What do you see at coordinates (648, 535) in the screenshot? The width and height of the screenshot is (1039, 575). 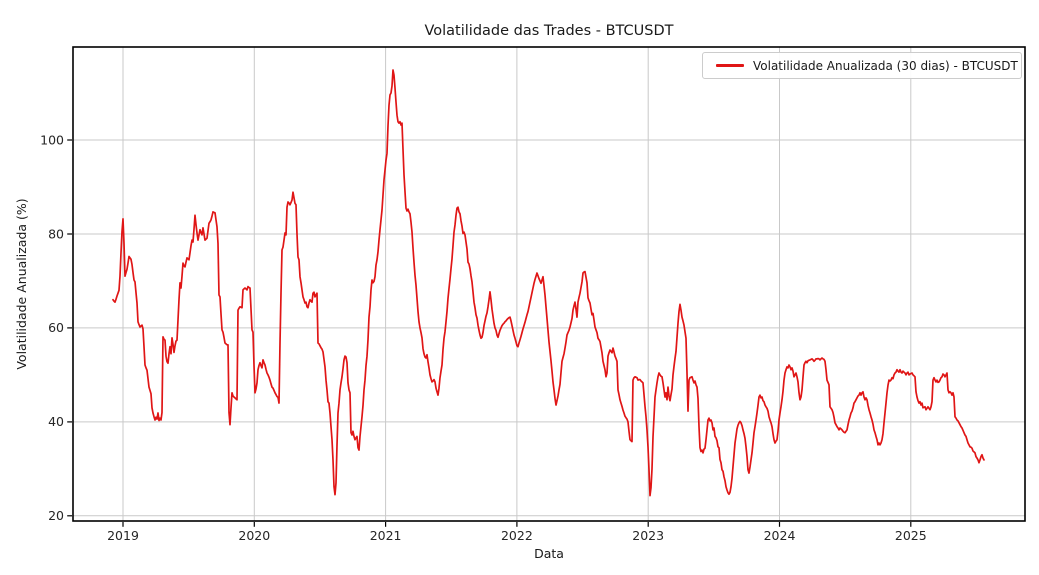 I see `x-tick-label: 2023` at bounding box center [648, 535].